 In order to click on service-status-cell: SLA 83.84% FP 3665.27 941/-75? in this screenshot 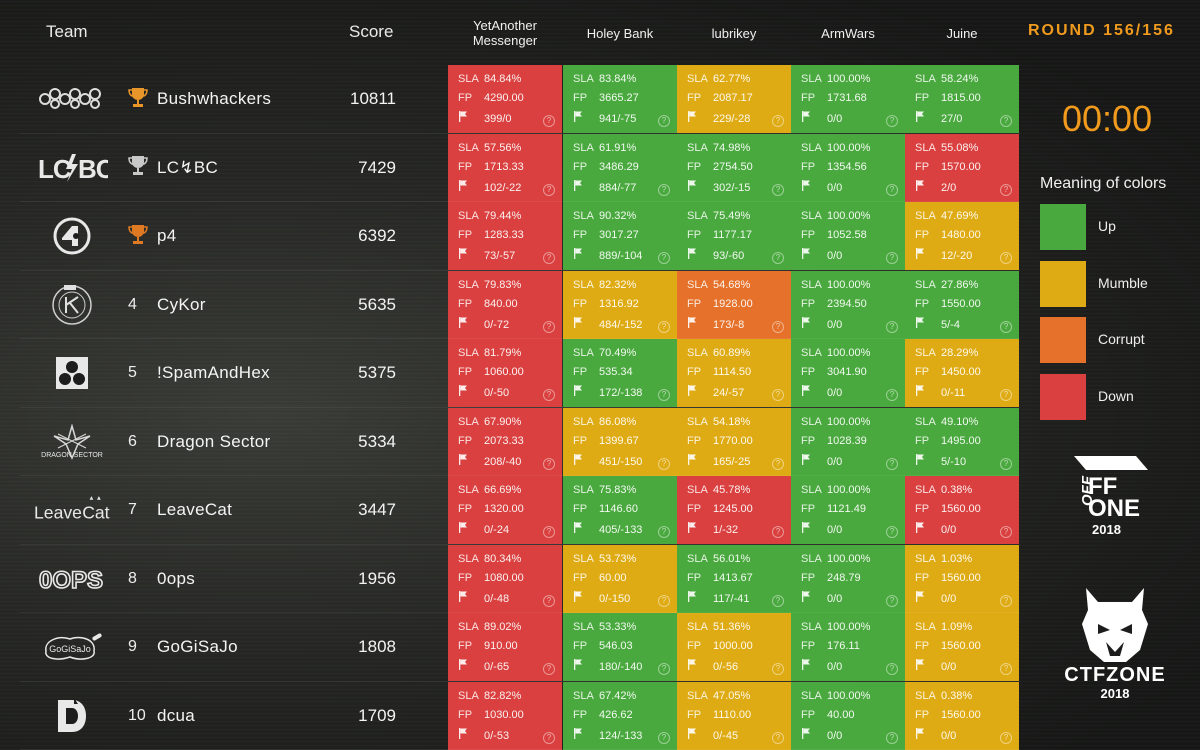, I will do `click(620, 99)`.